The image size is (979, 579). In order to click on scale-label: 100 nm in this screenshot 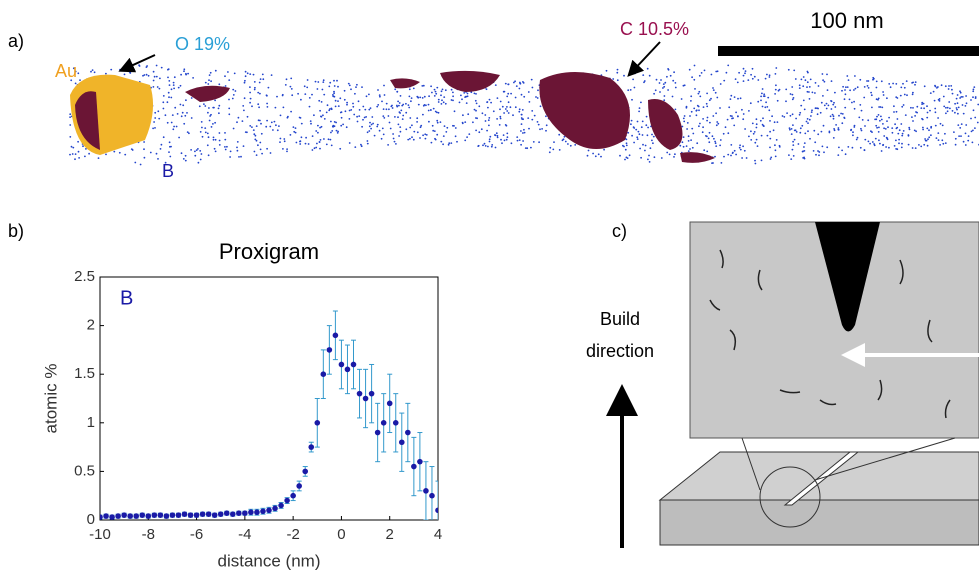, I will do `click(846, 20)`.